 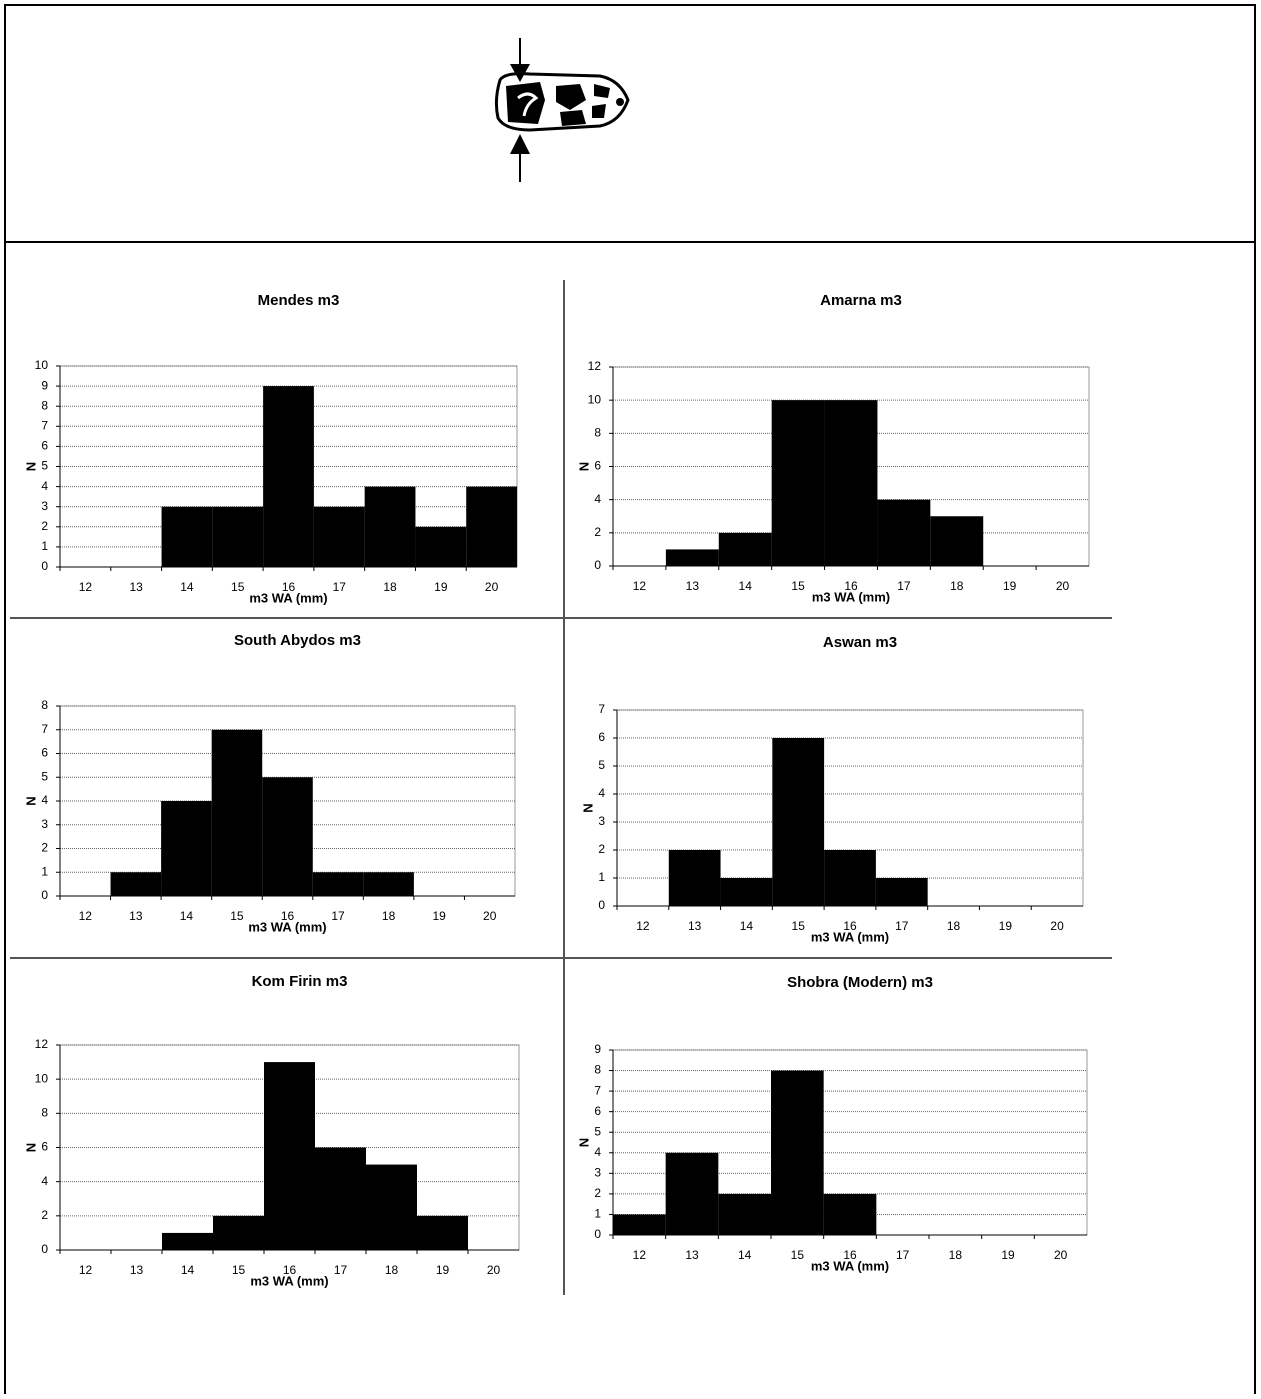 I want to click on chart-title: South Abydos m3, so click(x=297, y=640).